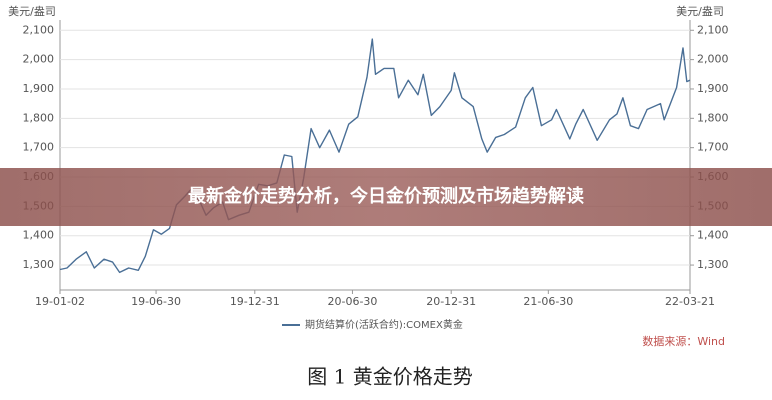  Describe the element at coordinates (700, 11) in the screenshot. I see `y2-axis-unit: 美元/盎司` at that location.